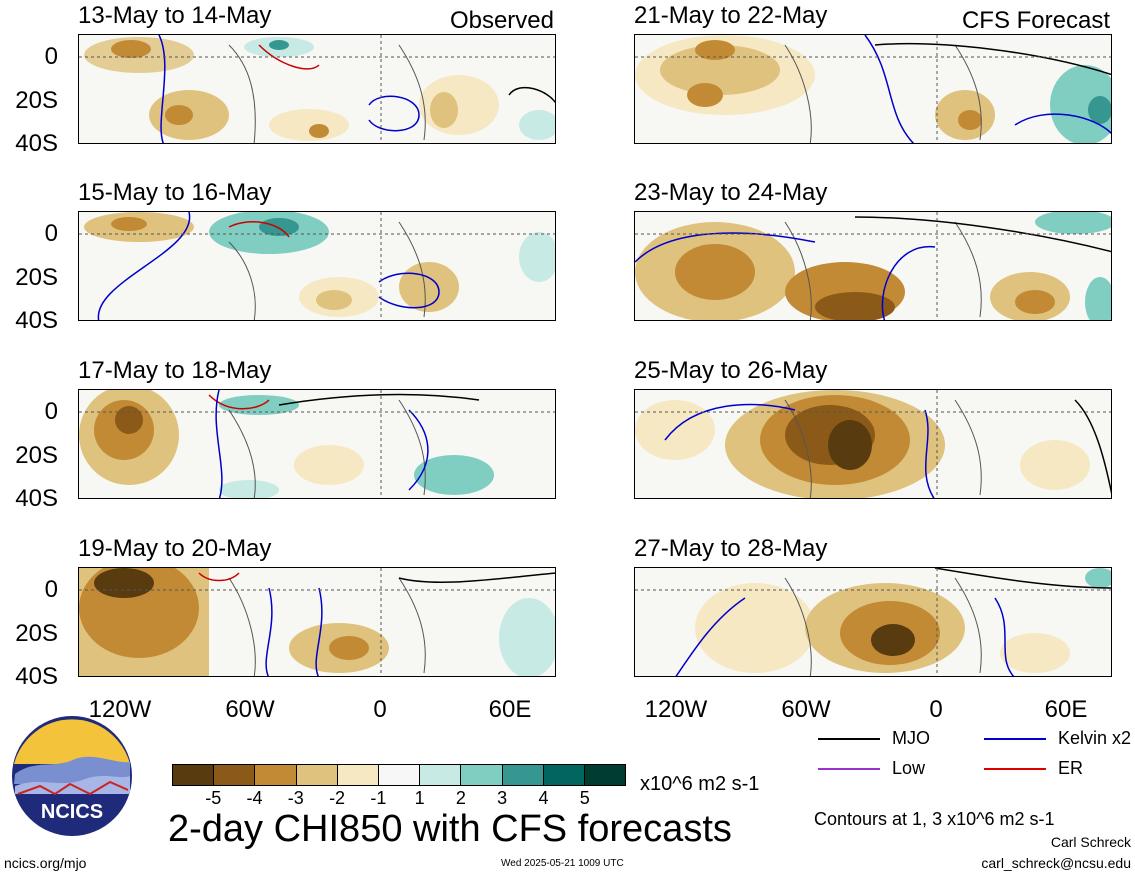 Image resolution: width=1135 pixels, height=878 pixels. Describe the element at coordinates (1090, 842) in the screenshot. I see `author-name: Carl Schreck` at that location.